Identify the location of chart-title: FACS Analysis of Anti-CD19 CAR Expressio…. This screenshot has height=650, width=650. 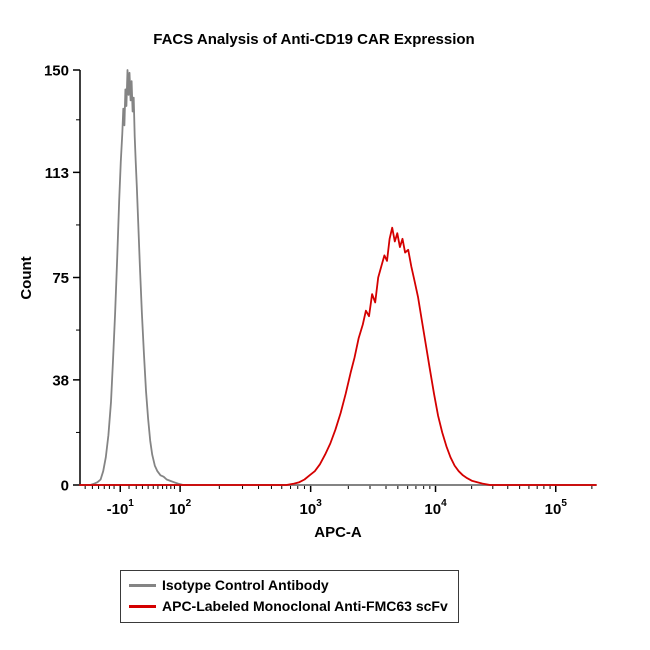
(313, 39).